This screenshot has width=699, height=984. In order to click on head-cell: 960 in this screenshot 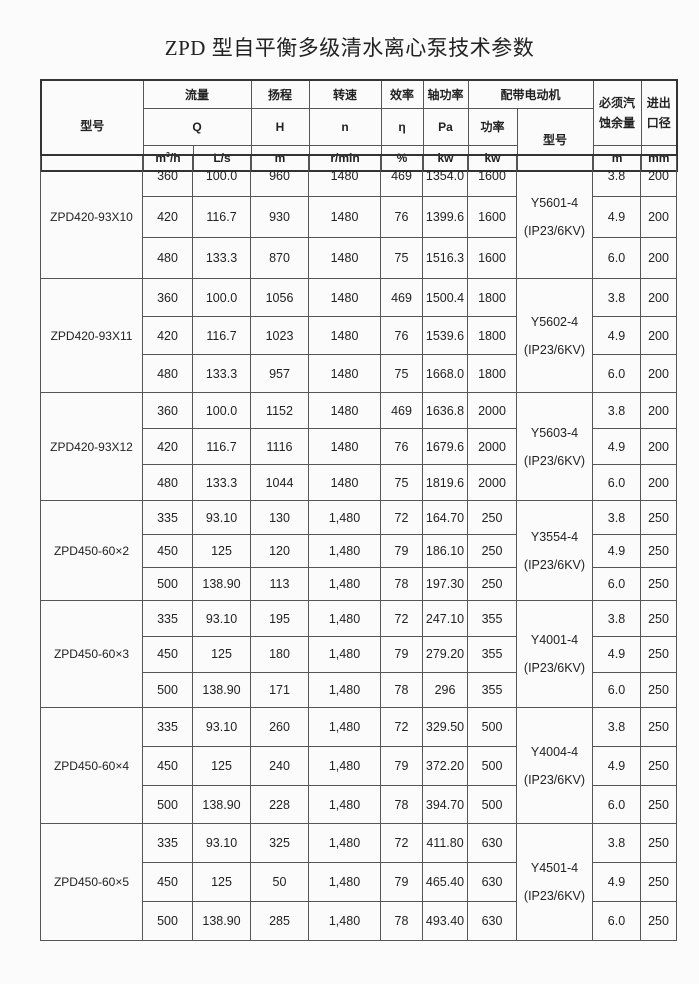, I will do `click(279, 175)`.